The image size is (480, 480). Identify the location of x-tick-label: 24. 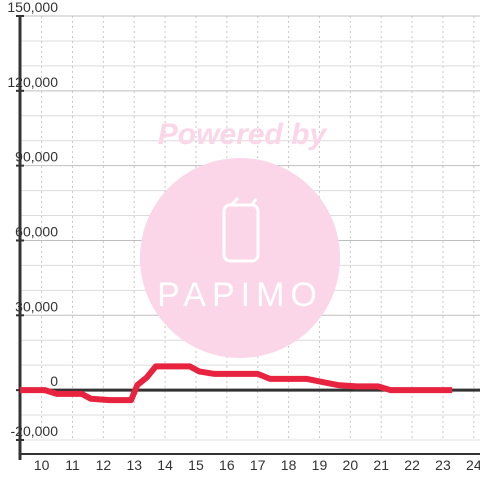
(473, 465).